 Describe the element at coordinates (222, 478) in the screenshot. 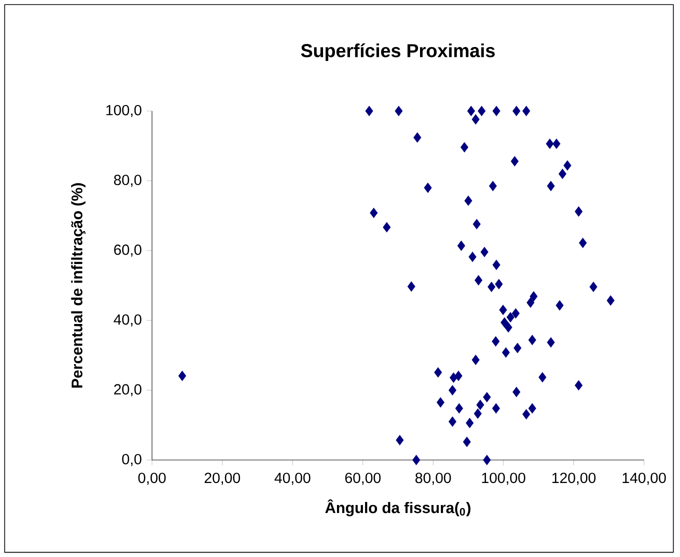

I see `x-tick-label: 20,00` at that location.